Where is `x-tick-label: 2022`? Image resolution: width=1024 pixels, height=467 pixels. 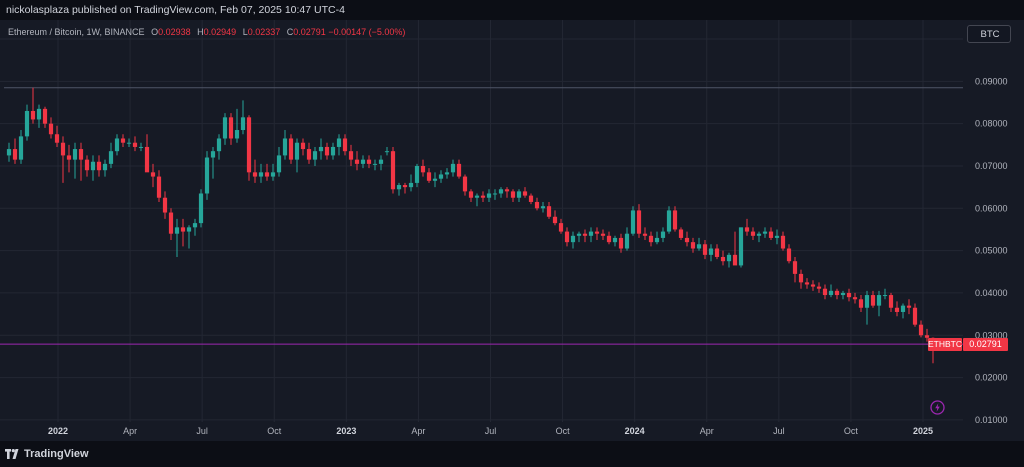
x-tick-label: 2022 is located at coordinates (58, 431).